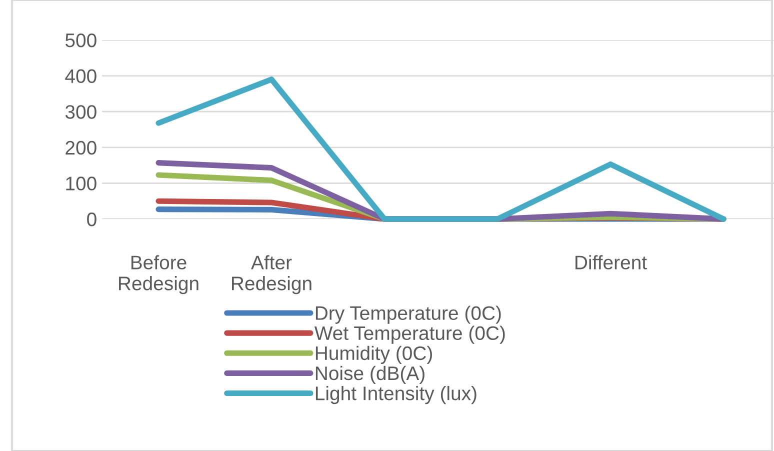 The width and height of the screenshot is (774, 451). Describe the element at coordinates (409, 335) in the screenshot. I see `legend-label: Wet Temperature (0C)` at that location.